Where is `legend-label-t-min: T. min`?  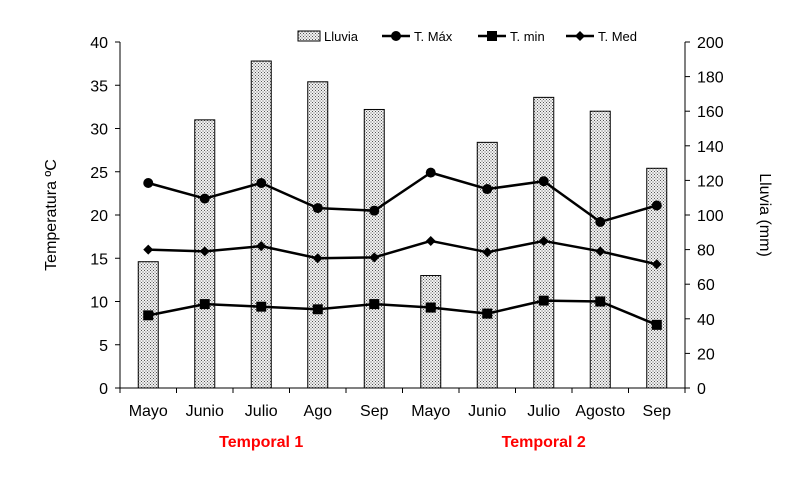 legend-label-t-min: T. min is located at coordinates (527, 36).